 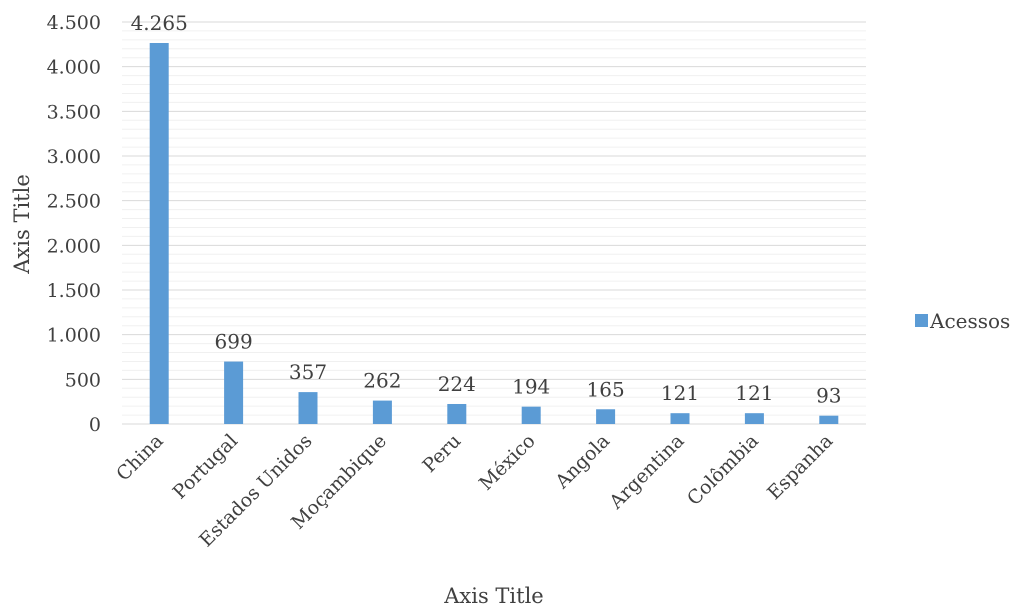 What do you see at coordinates (723, 470) in the screenshot?
I see `x-tick-label: Colômbia` at bounding box center [723, 470].